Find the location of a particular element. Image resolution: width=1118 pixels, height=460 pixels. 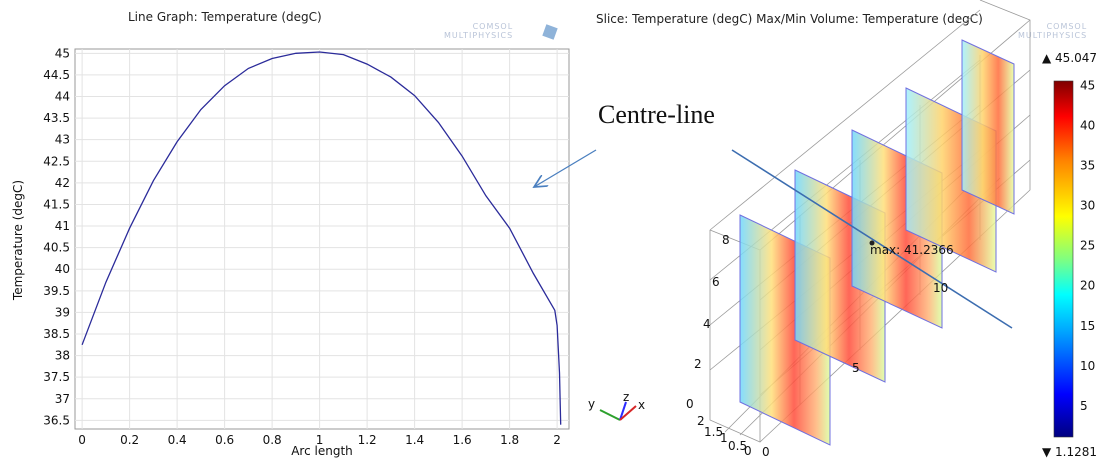

tick-label: 4 is located at coordinates (707, 324).